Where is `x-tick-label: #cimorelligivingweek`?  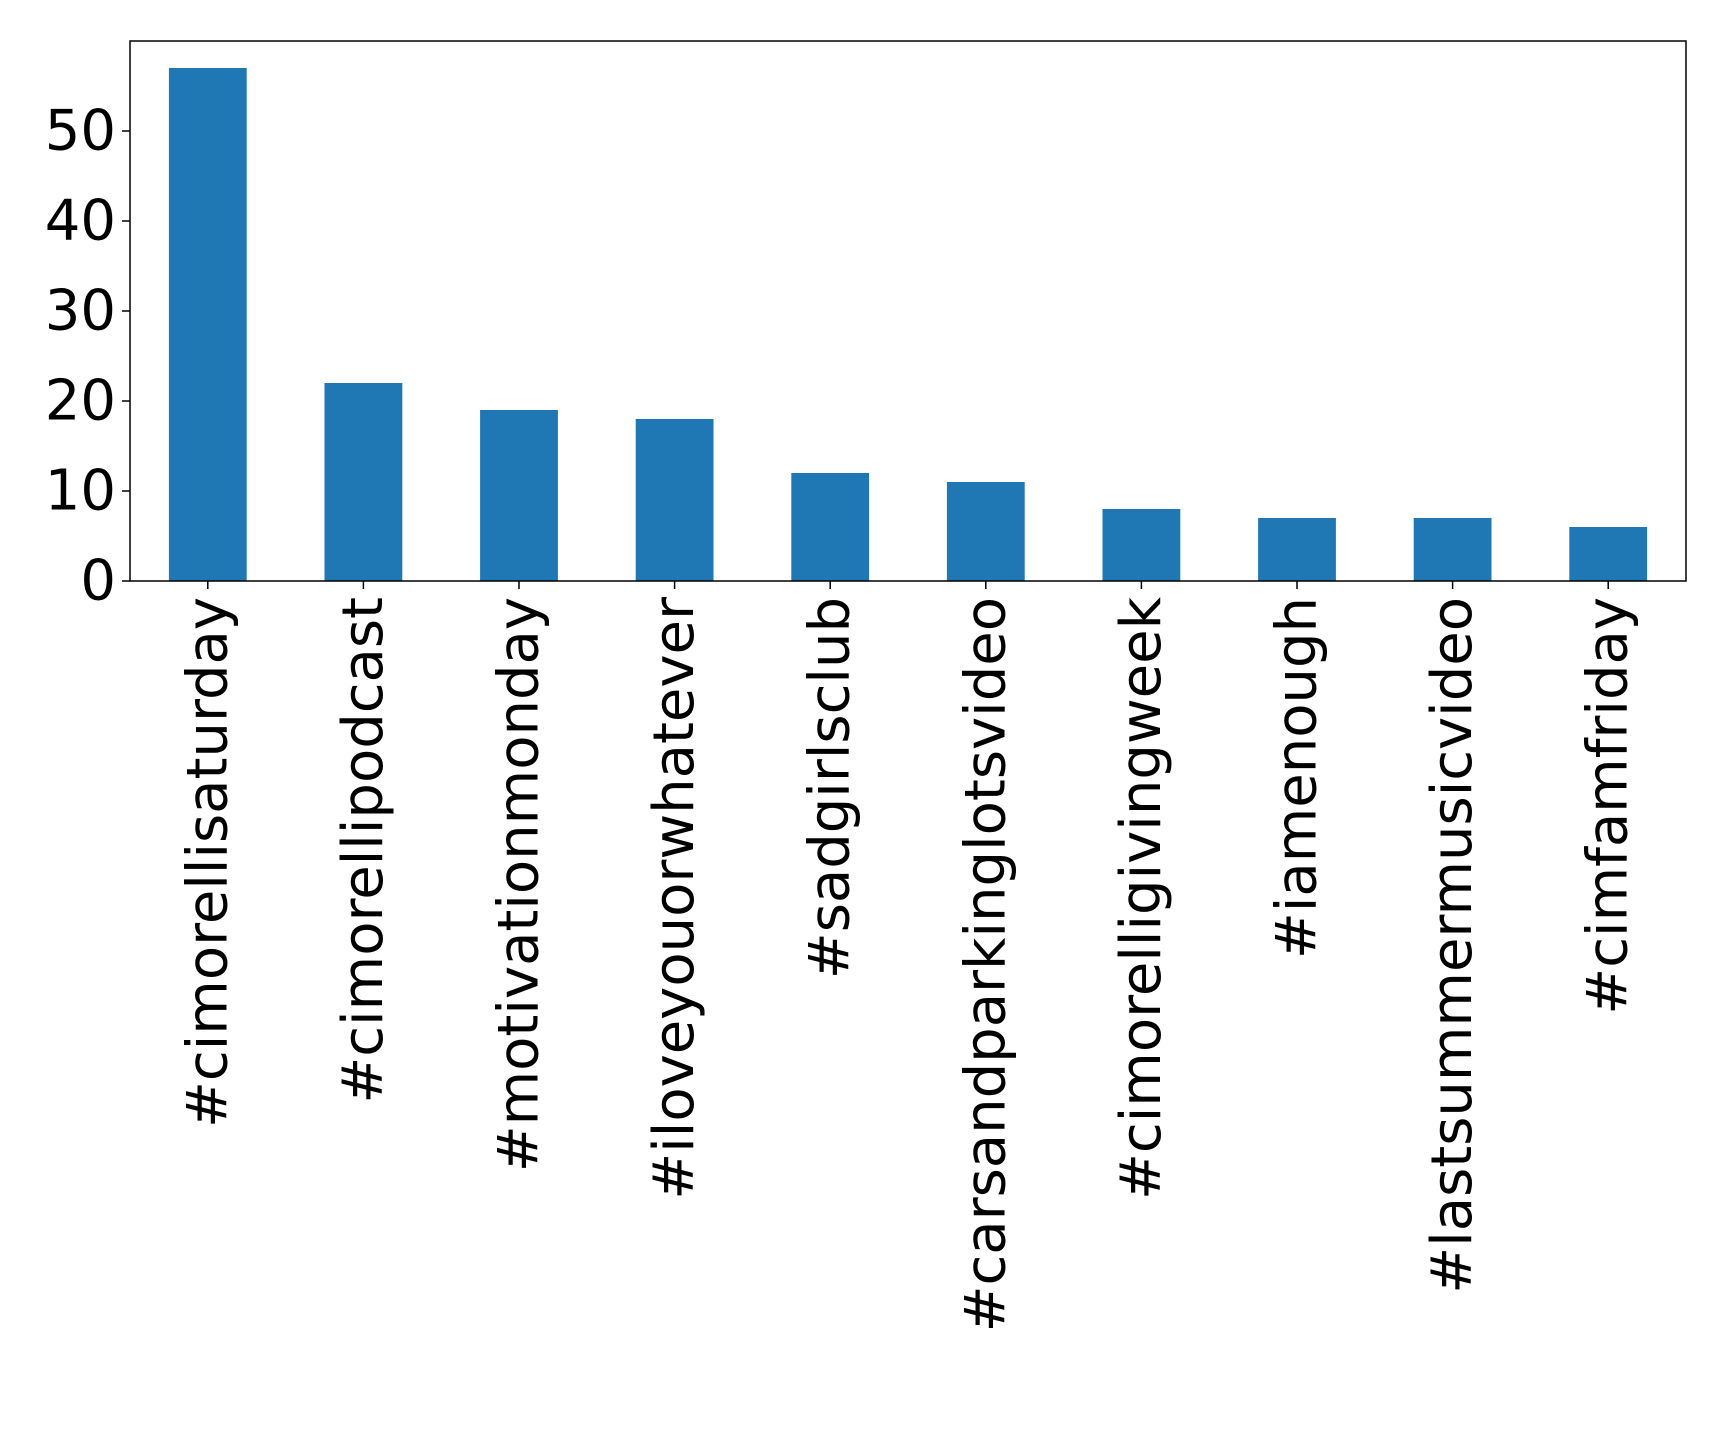
x-tick-label: #cimorelligivingweek is located at coordinates (1141, 898).